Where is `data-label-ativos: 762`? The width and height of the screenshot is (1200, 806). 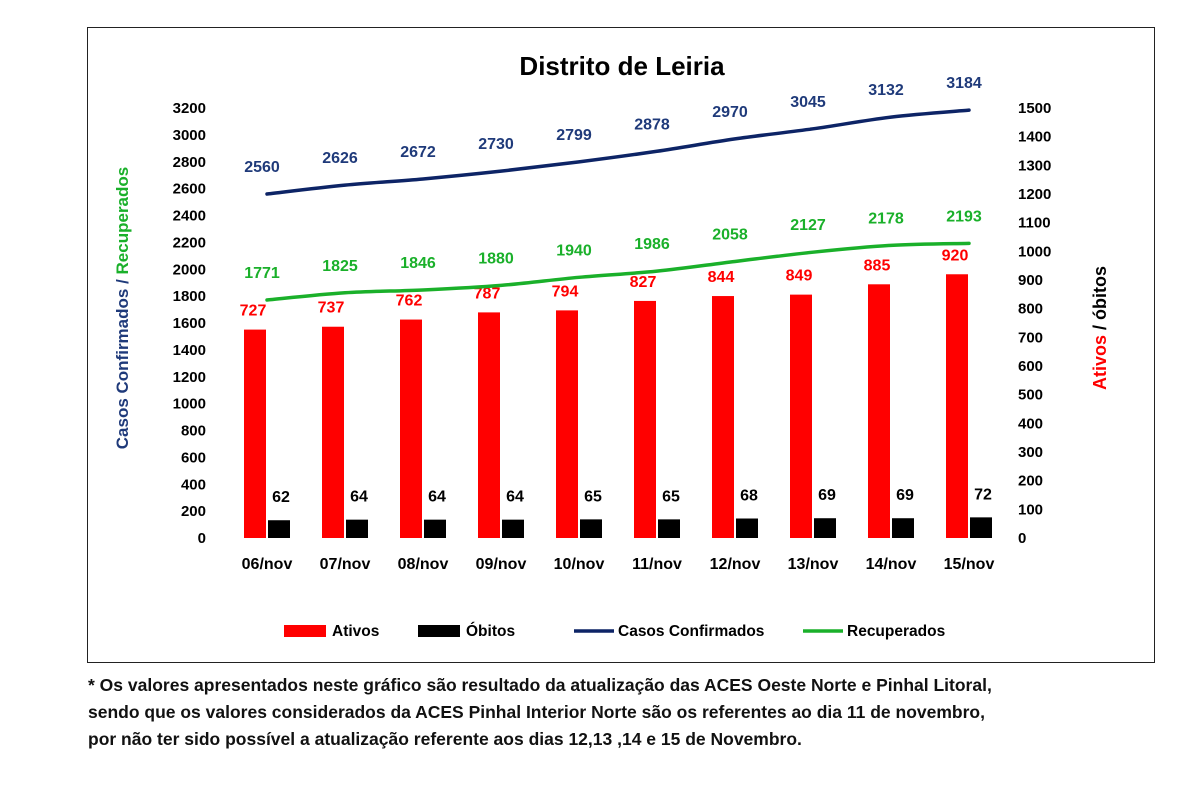
data-label-ativos: 762 is located at coordinates (409, 301).